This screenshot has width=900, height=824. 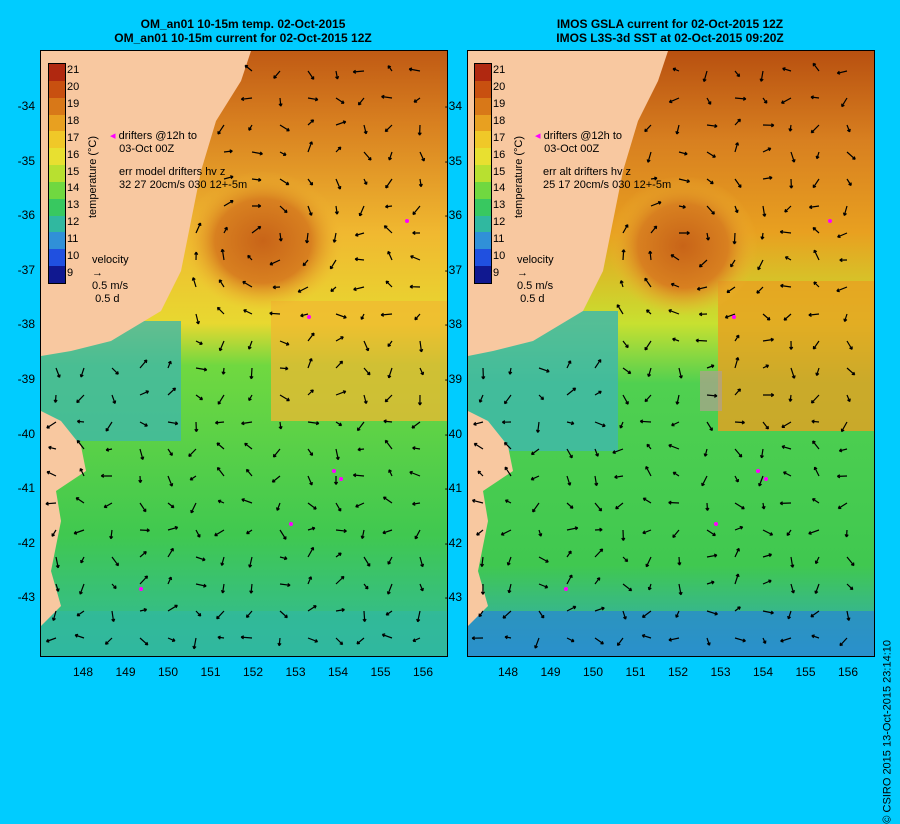 I want to click on lon-tick-label: 154, so click(x=763, y=672).